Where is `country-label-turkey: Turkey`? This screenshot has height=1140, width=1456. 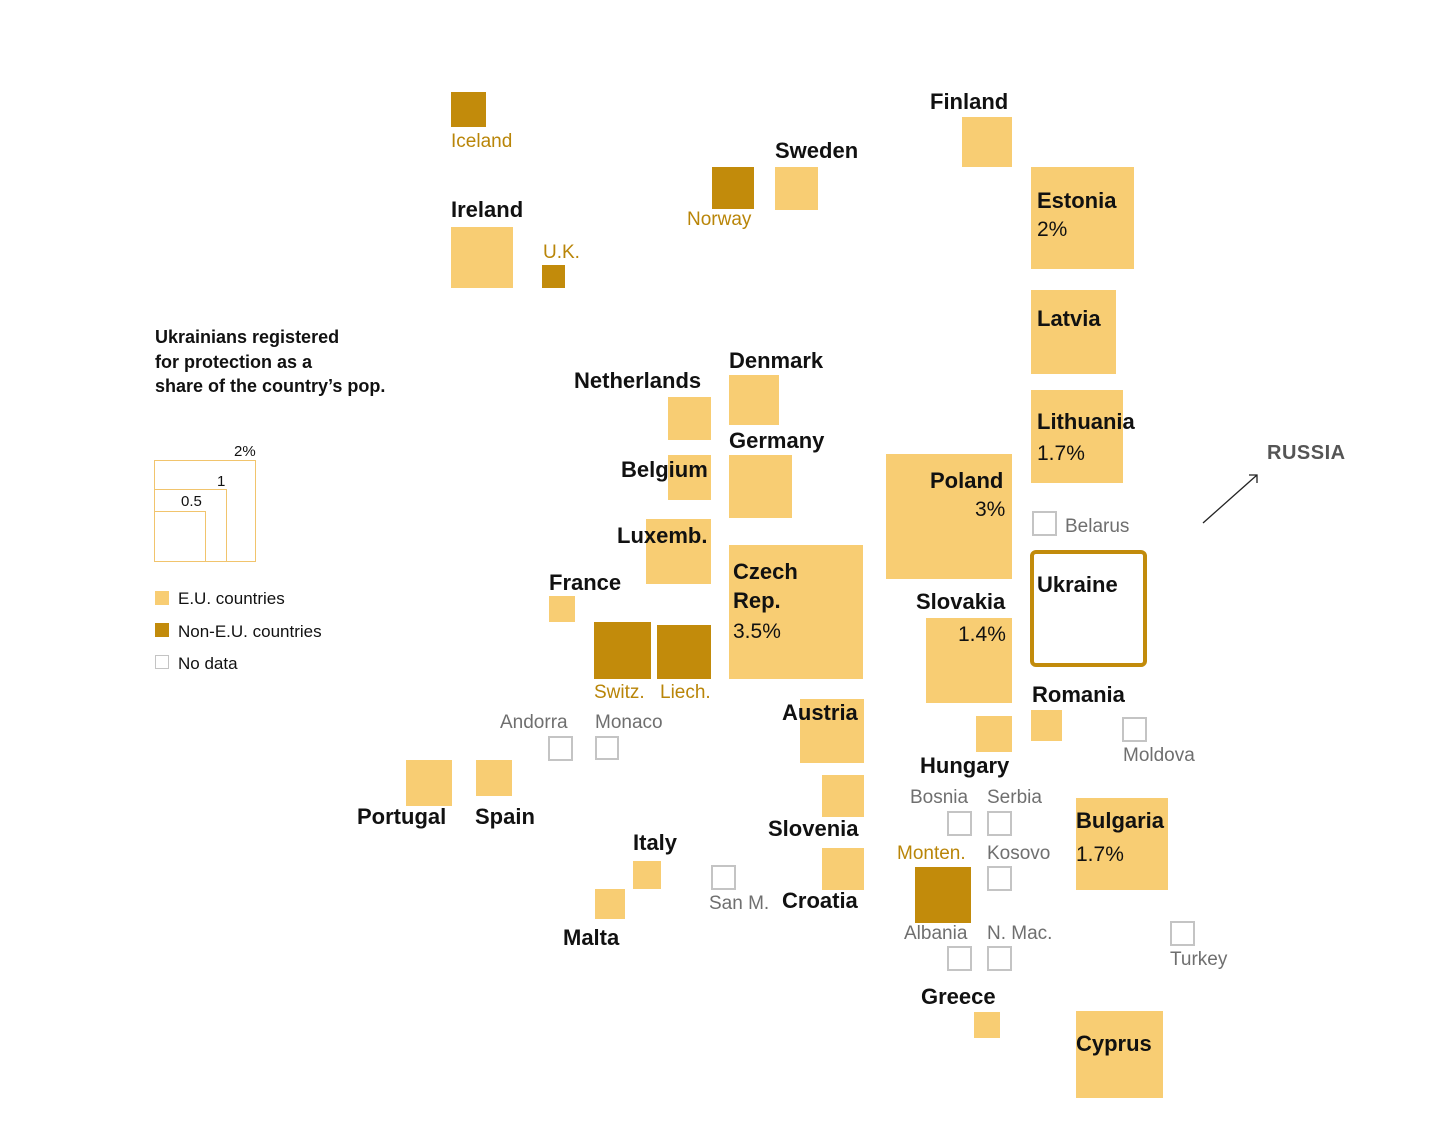 country-label-turkey: Turkey is located at coordinates (1199, 959).